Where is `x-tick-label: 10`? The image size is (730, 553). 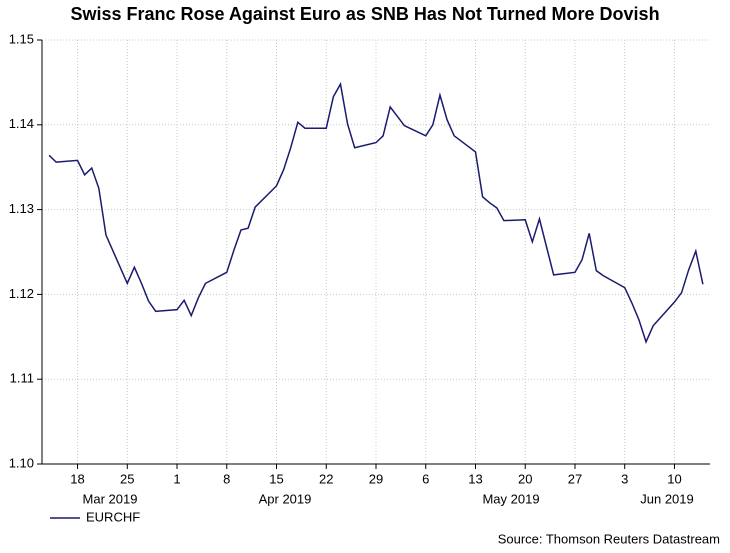 x-tick-label: 10 is located at coordinates (674, 478).